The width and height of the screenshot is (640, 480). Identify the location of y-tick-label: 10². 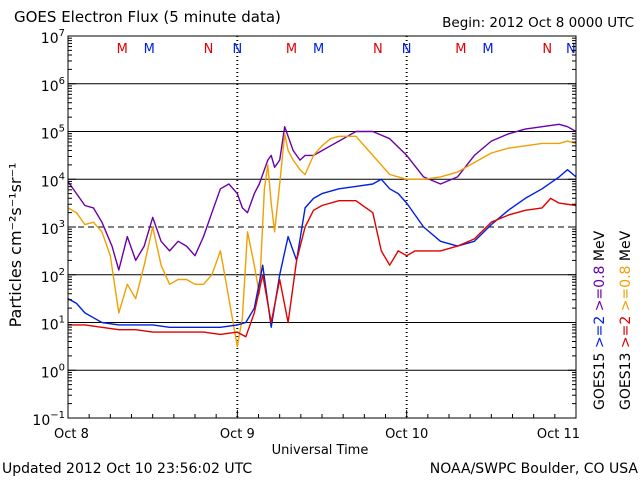
(53, 276).